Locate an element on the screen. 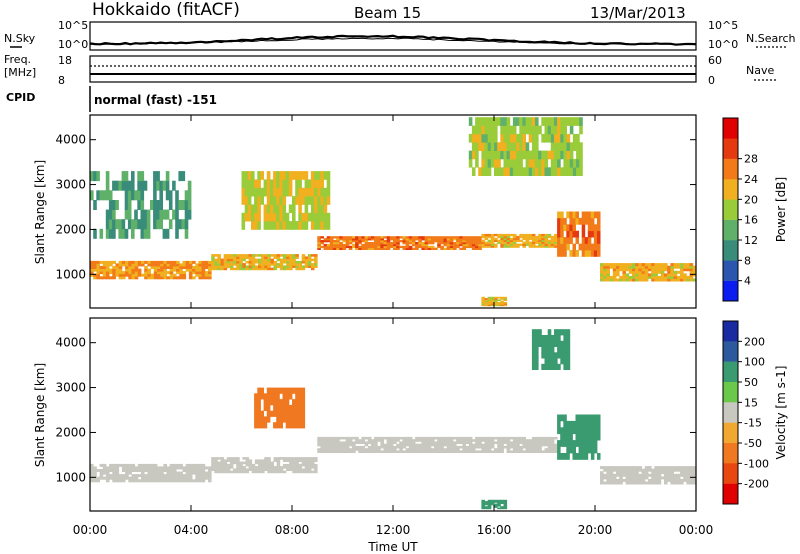  colorbar-label: Velocity [m s-1] is located at coordinates (781, 413).